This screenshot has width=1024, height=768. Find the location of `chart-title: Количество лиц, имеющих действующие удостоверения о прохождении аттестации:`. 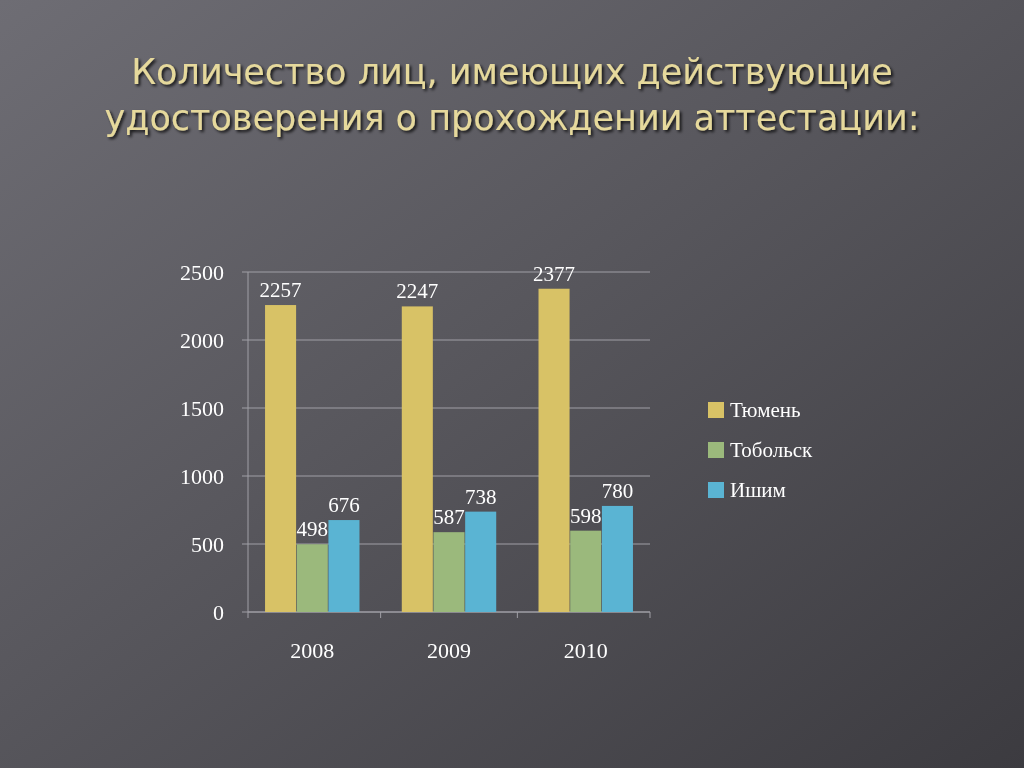

chart-title: Количество лиц, имеющих действующие удостоверения о прохождении аттестации: is located at coordinates (512, 95).